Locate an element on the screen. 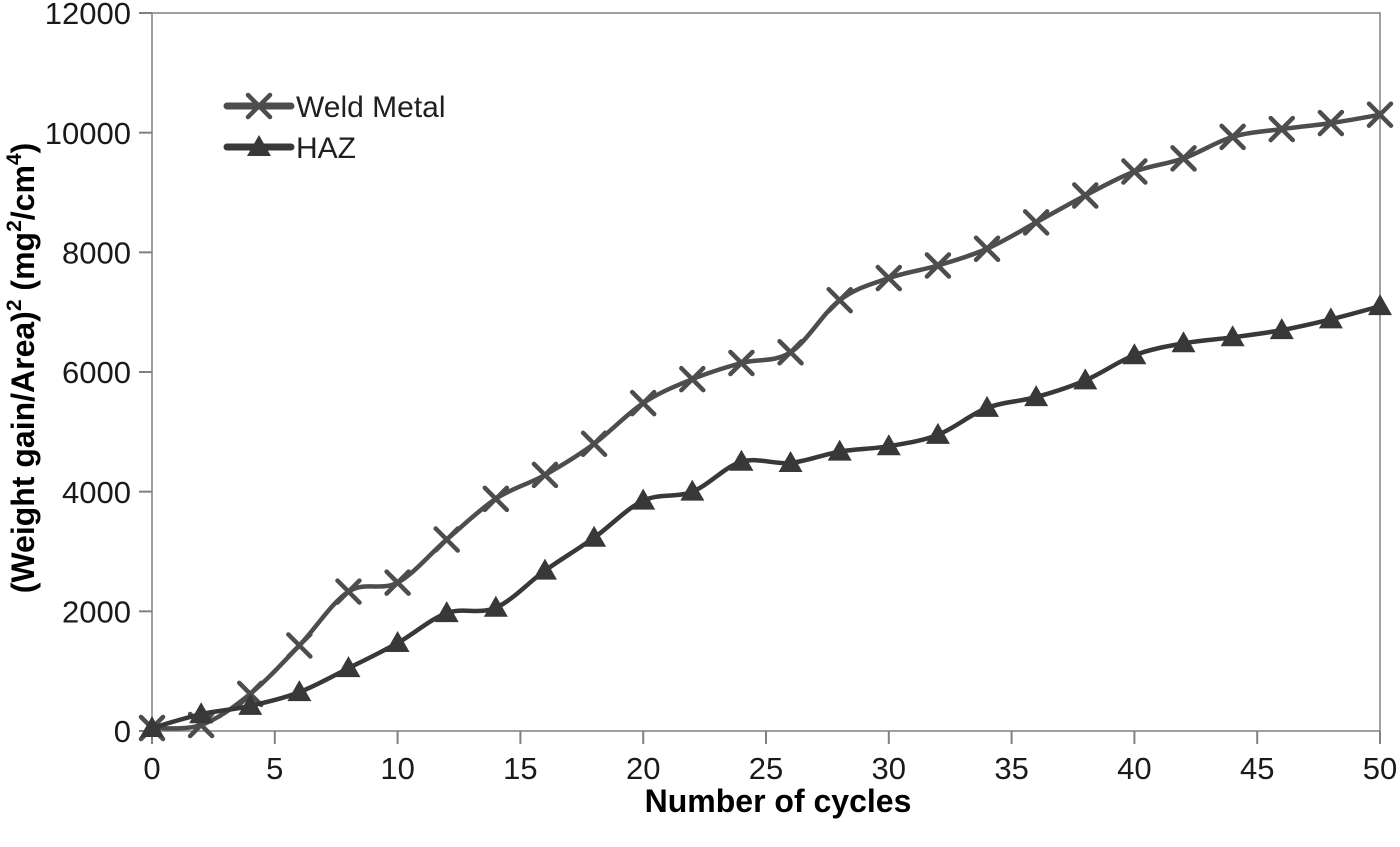  x-tick-label: 35 is located at coordinates (1011, 768).